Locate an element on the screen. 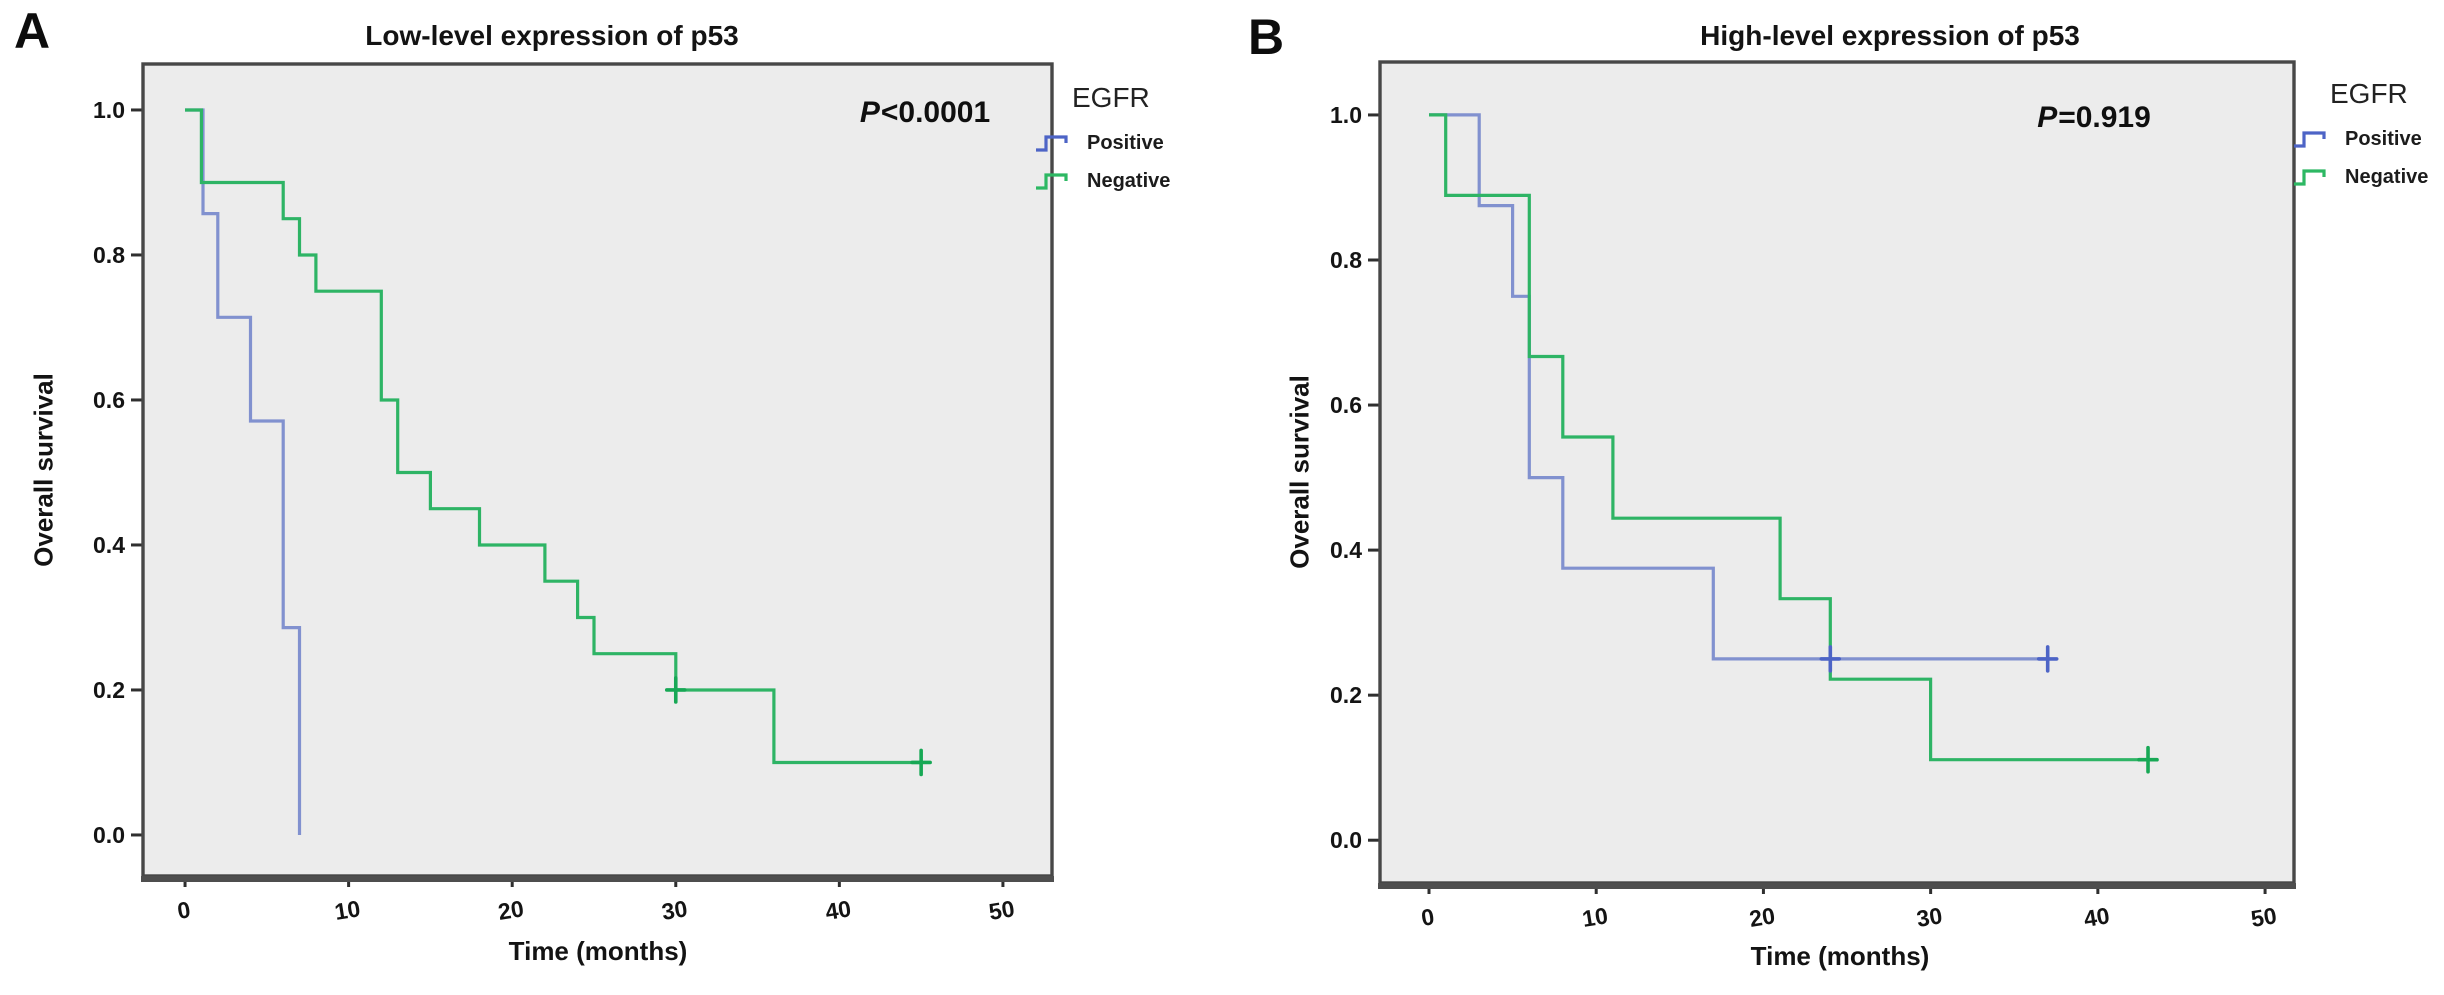 The width and height of the screenshot is (2444, 995). panel-letter: A is located at coordinates (32, 31).